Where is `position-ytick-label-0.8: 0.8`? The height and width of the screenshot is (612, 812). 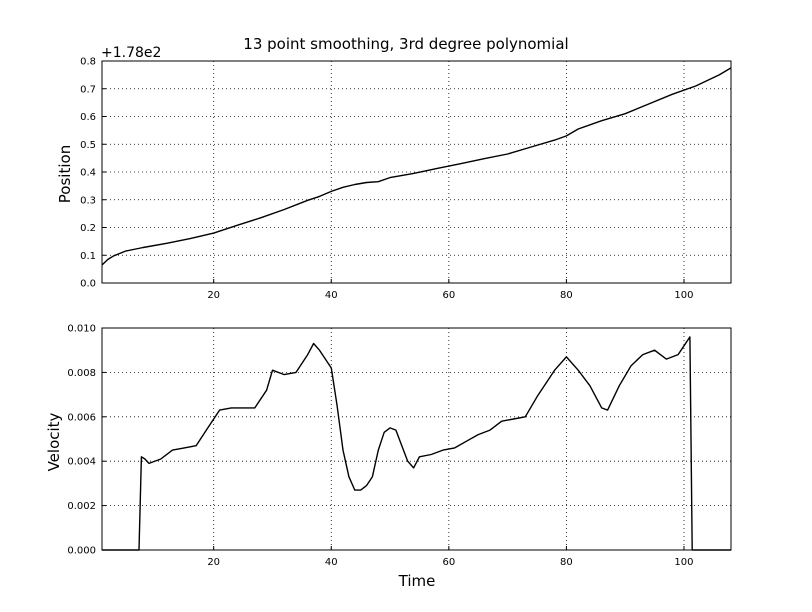 position-ytick-label-0.8: 0.8 is located at coordinates (88, 62).